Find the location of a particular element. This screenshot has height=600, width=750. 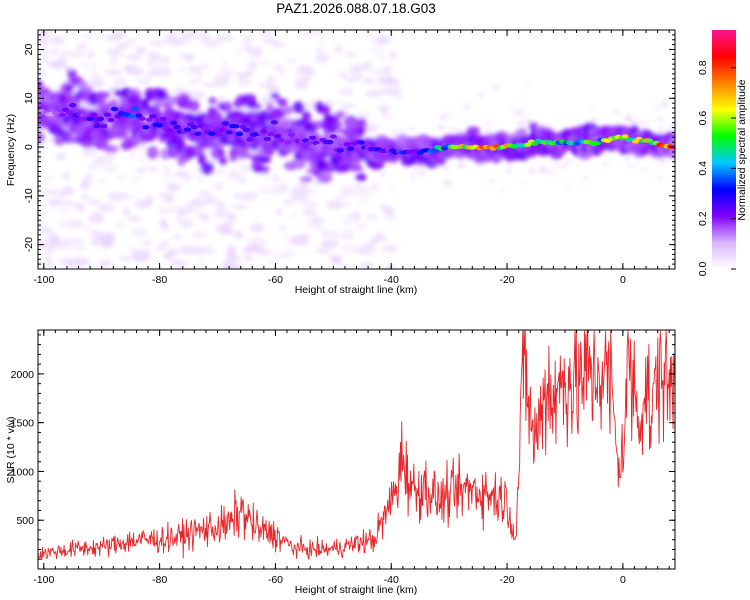

x-tick-label: -60 is located at coordinates (275, 280).